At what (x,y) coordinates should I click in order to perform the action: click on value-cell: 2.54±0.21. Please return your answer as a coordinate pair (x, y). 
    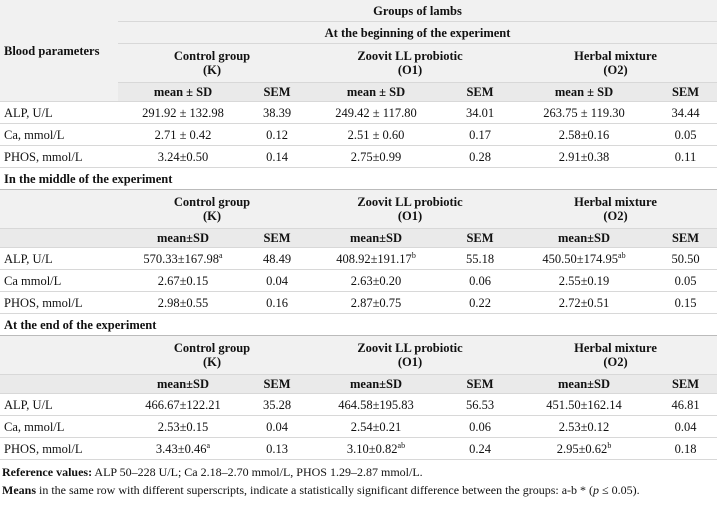
    Looking at the image, I should click on (376, 426).